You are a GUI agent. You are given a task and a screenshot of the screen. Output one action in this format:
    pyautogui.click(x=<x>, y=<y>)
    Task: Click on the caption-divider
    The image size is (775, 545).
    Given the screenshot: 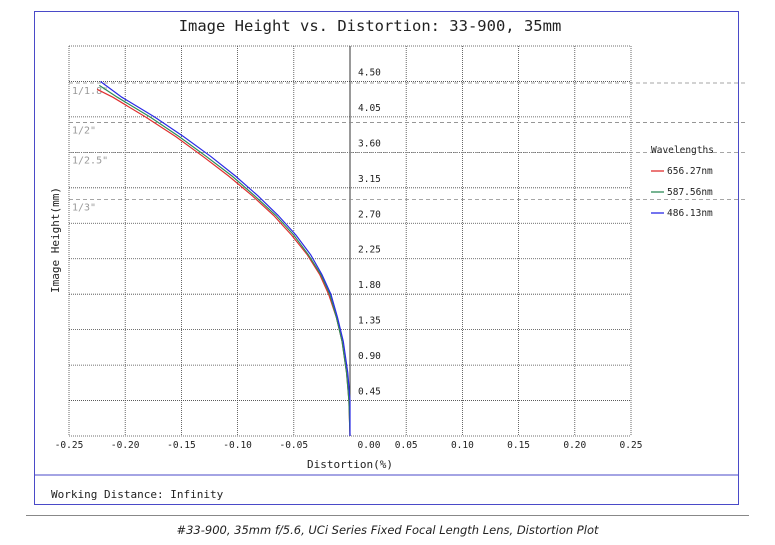 What is the action you would take?
    pyautogui.click(x=387, y=515)
    